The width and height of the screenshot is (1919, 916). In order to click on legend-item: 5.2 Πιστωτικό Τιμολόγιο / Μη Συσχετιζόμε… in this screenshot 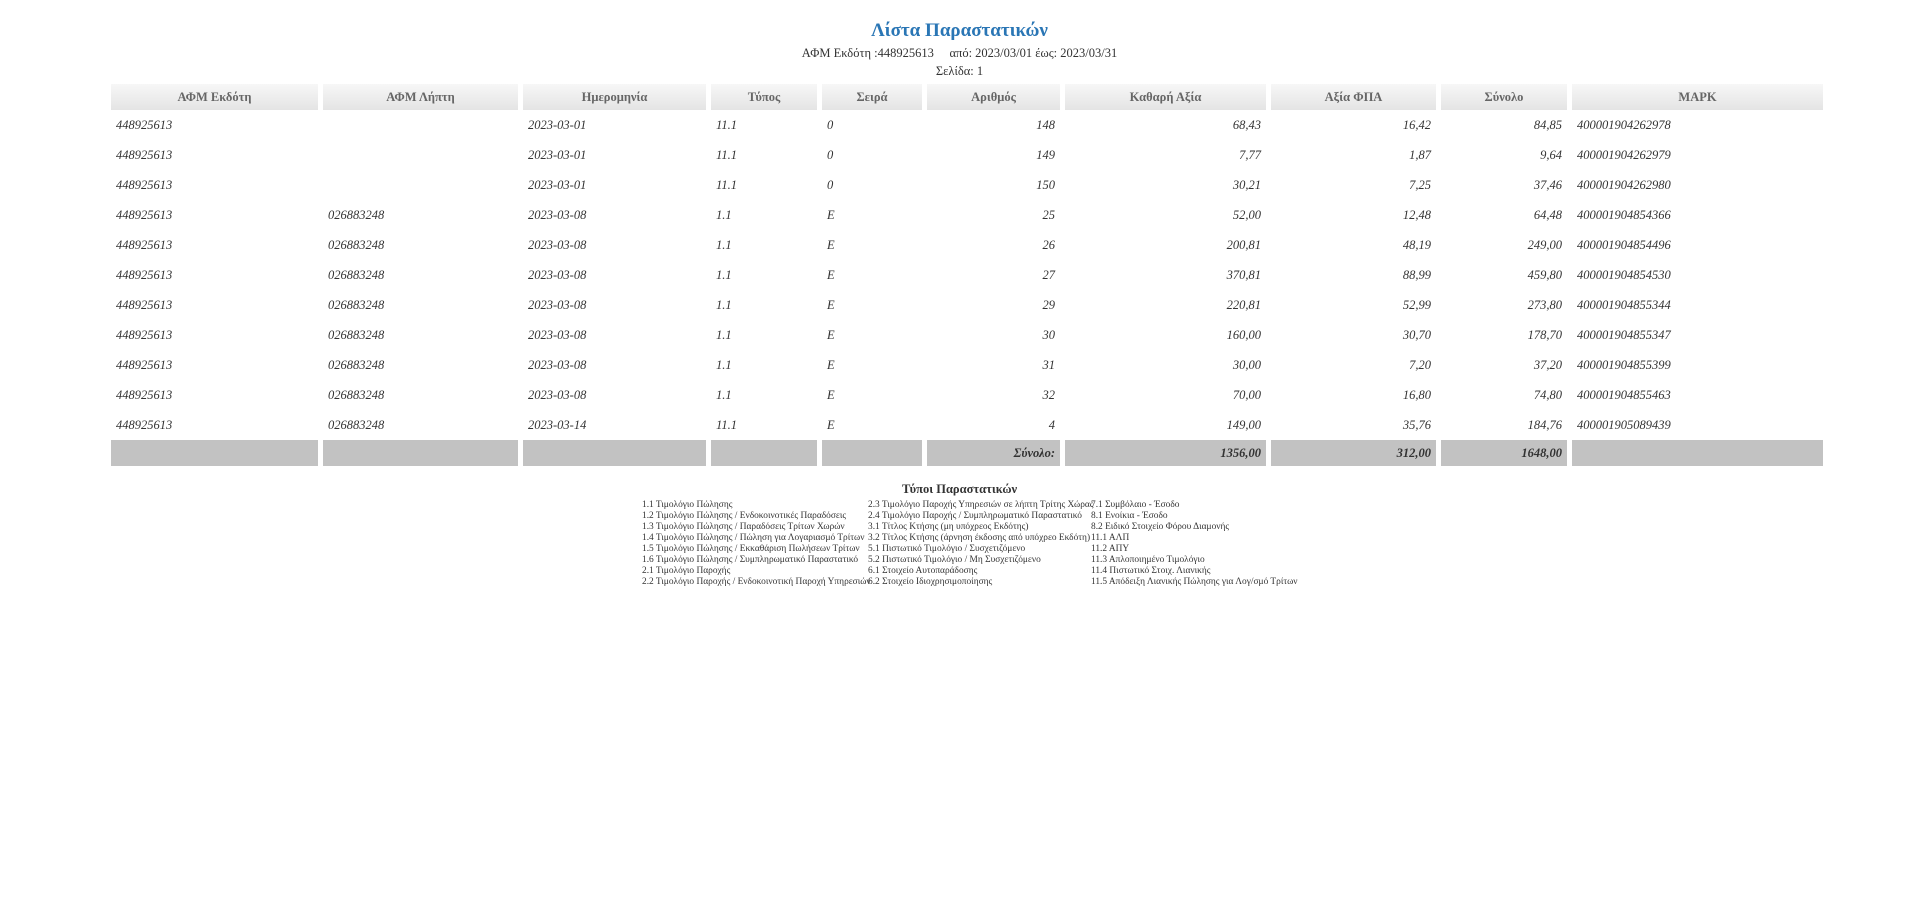, I will do `click(954, 560)`.